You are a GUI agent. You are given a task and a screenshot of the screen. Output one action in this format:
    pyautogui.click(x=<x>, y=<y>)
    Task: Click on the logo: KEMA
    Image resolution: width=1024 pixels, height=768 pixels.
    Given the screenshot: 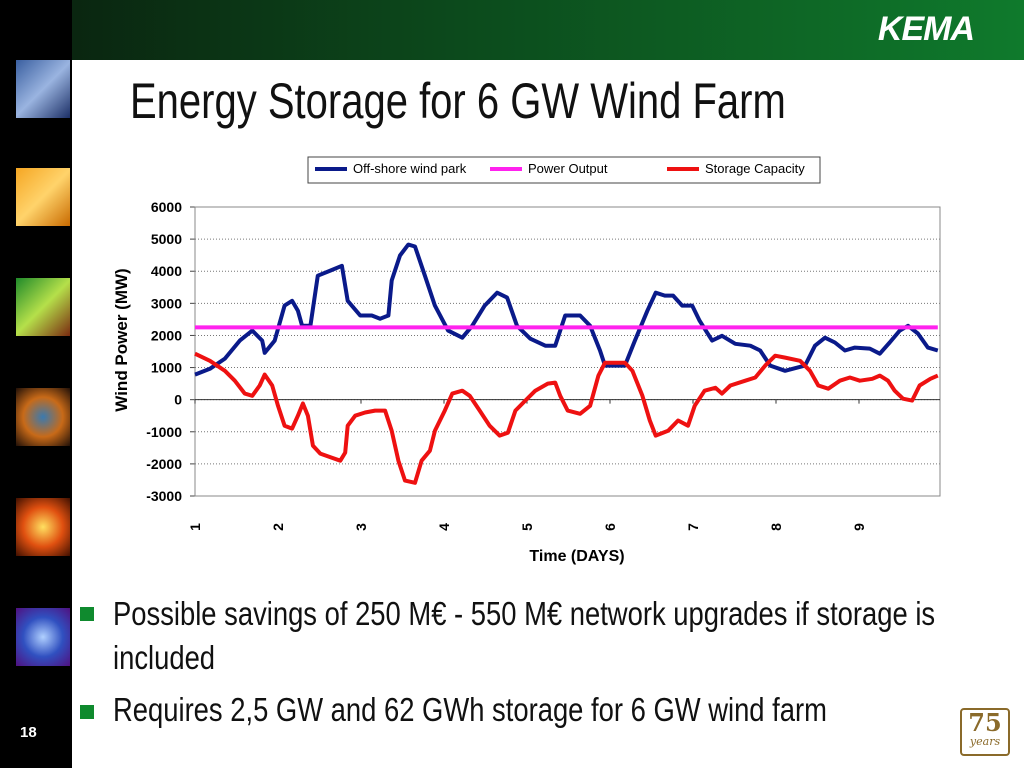 What is the action you would take?
    pyautogui.click(x=926, y=29)
    